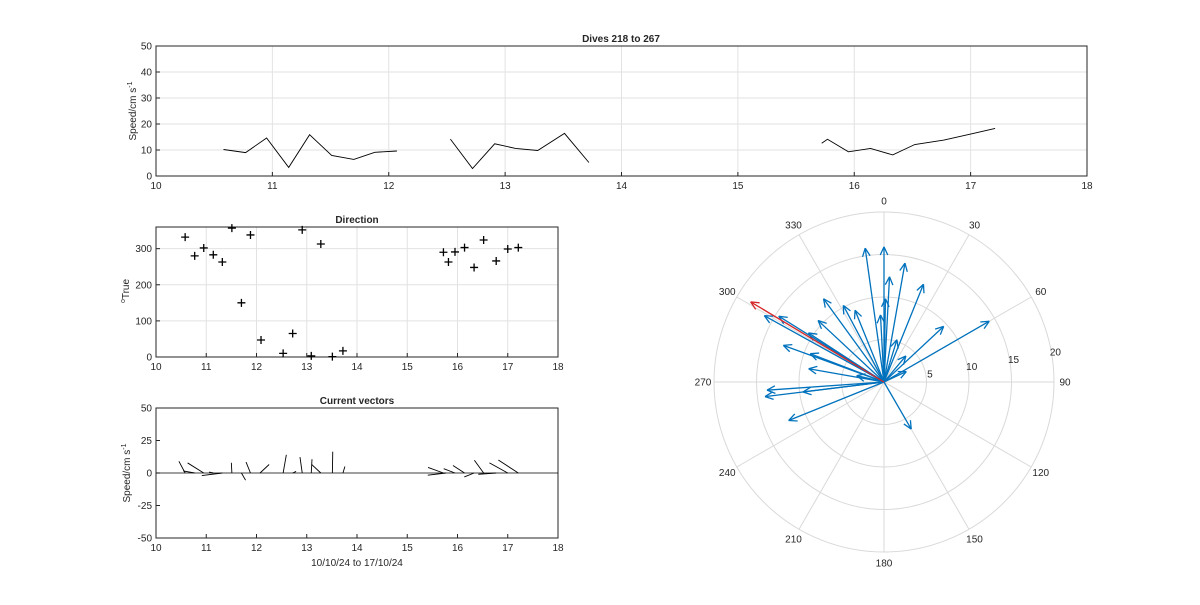 This screenshot has height=605, width=1200. What do you see at coordinates (727, 473) in the screenshot?
I see `angle-tick-label: 240` at bounding box center [727, 473].